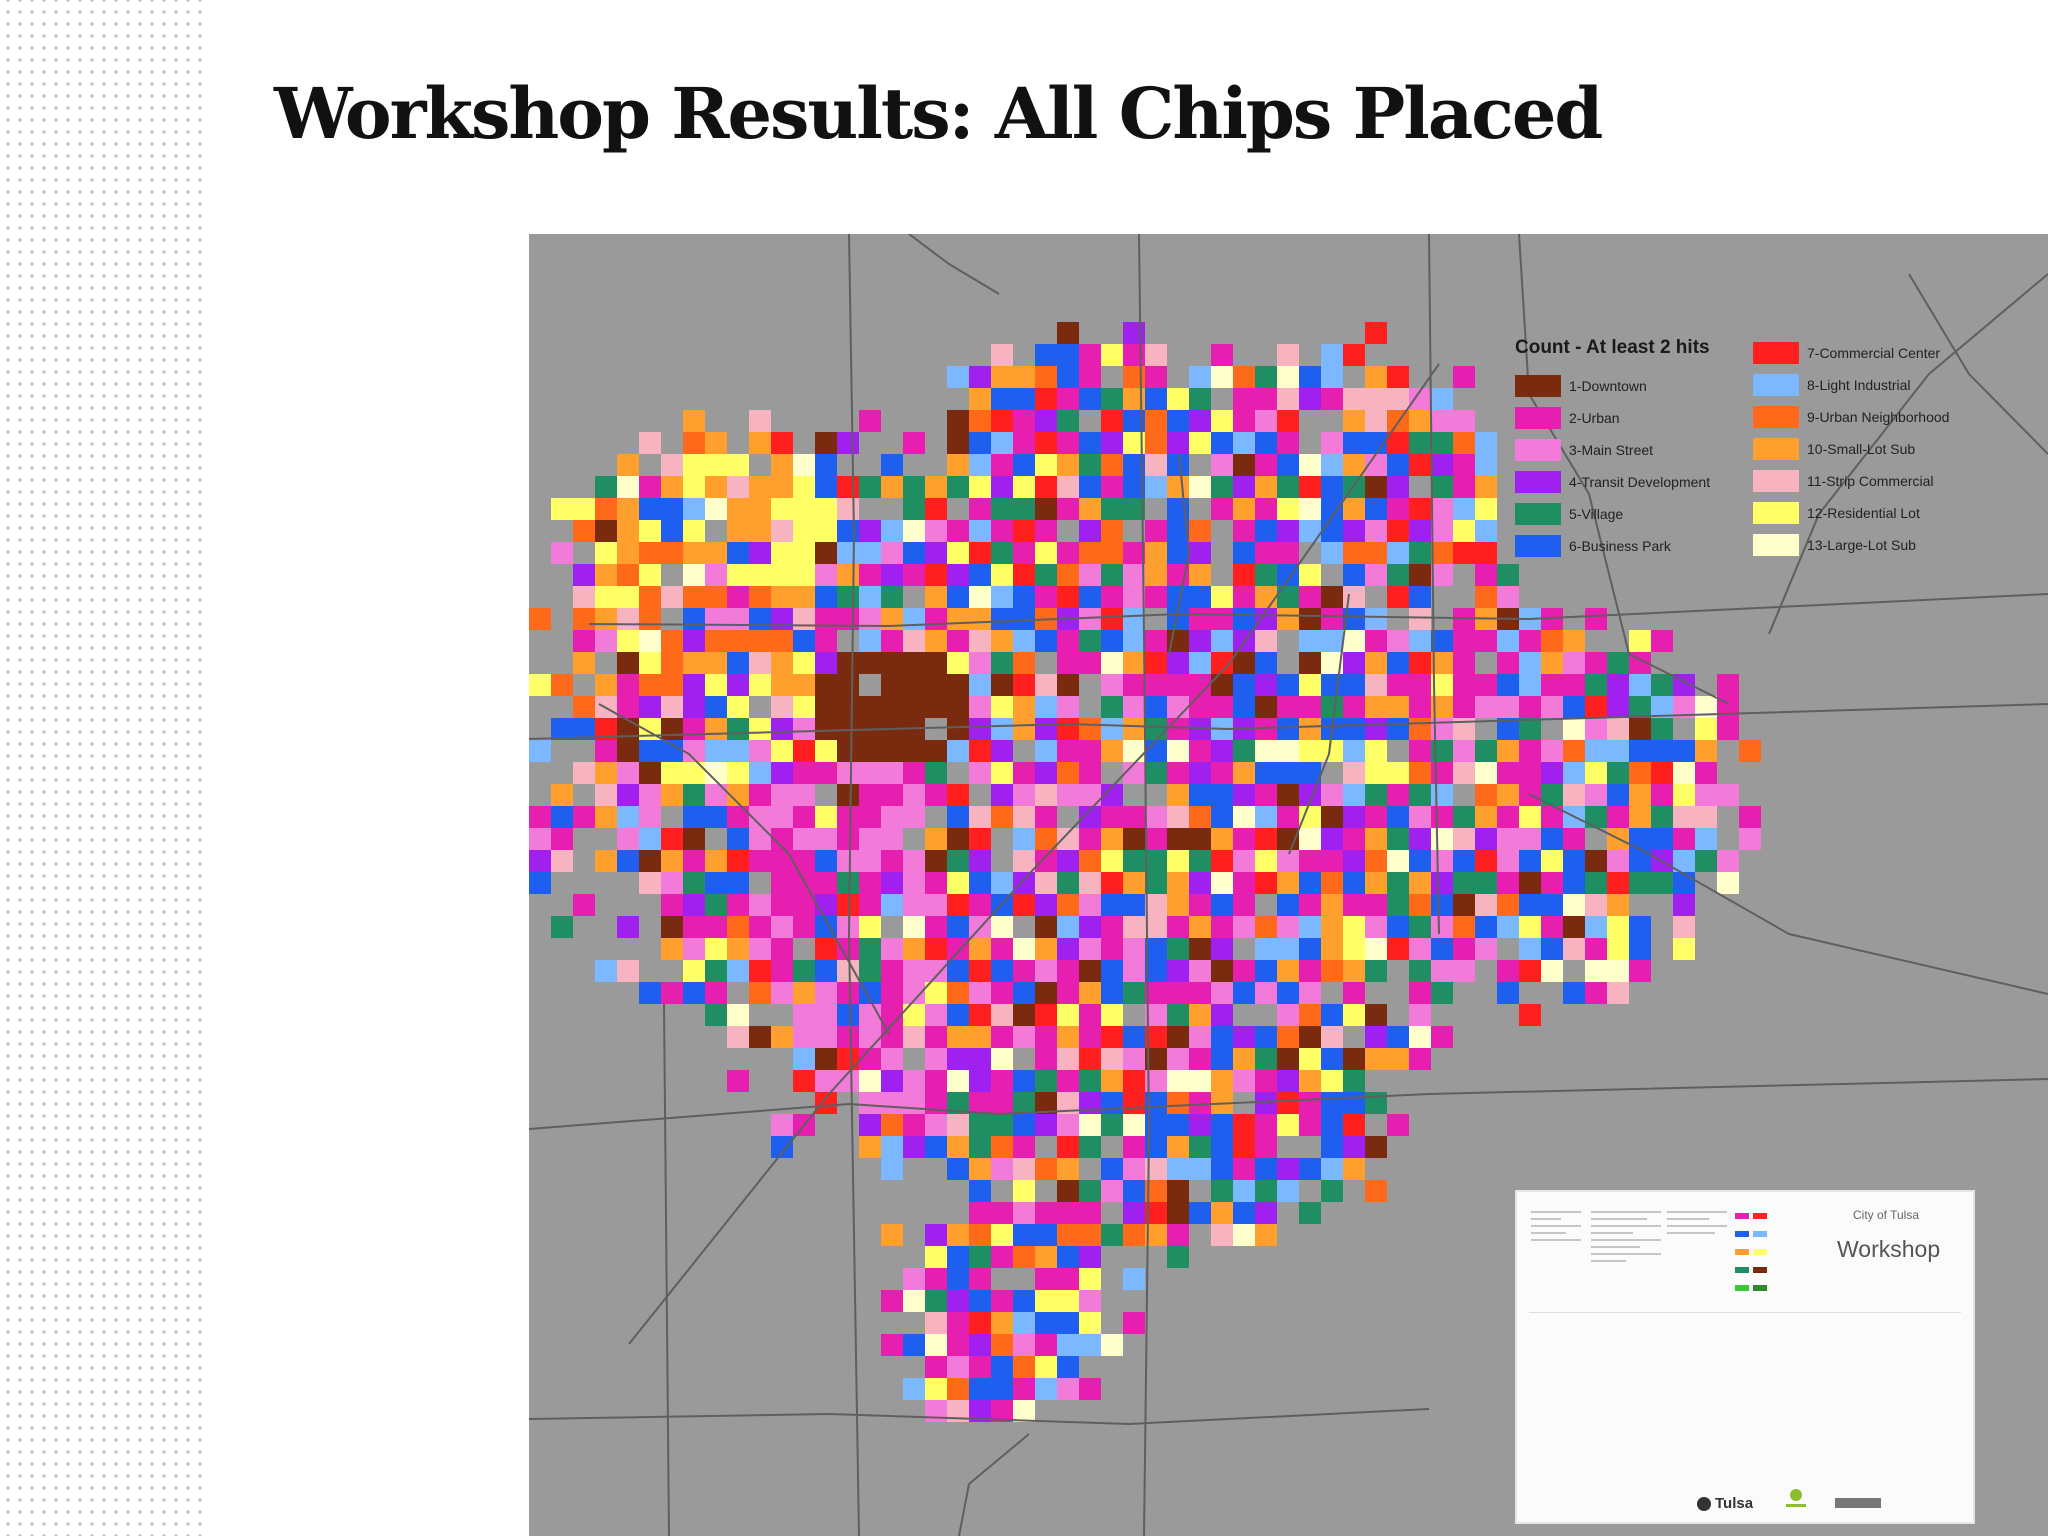 This screenshot has height=1536, width=2048. I want to click on legend-label: 4-Transit Development, so click(1640, 482).